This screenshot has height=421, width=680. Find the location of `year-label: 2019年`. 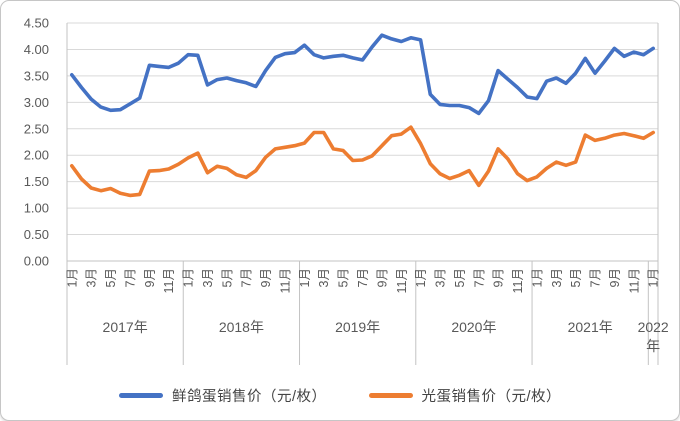

year-label: 2019年 is located at coordinates (357, 327).